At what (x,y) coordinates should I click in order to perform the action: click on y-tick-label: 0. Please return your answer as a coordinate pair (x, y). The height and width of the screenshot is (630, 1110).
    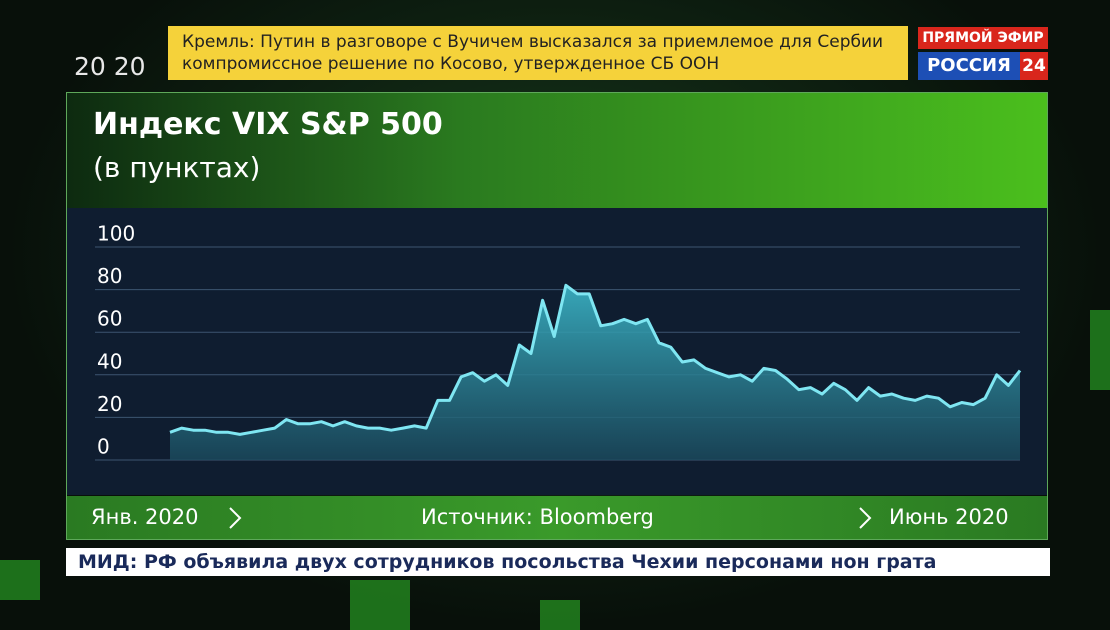
    Looking at the image, I should click on (103, 447).